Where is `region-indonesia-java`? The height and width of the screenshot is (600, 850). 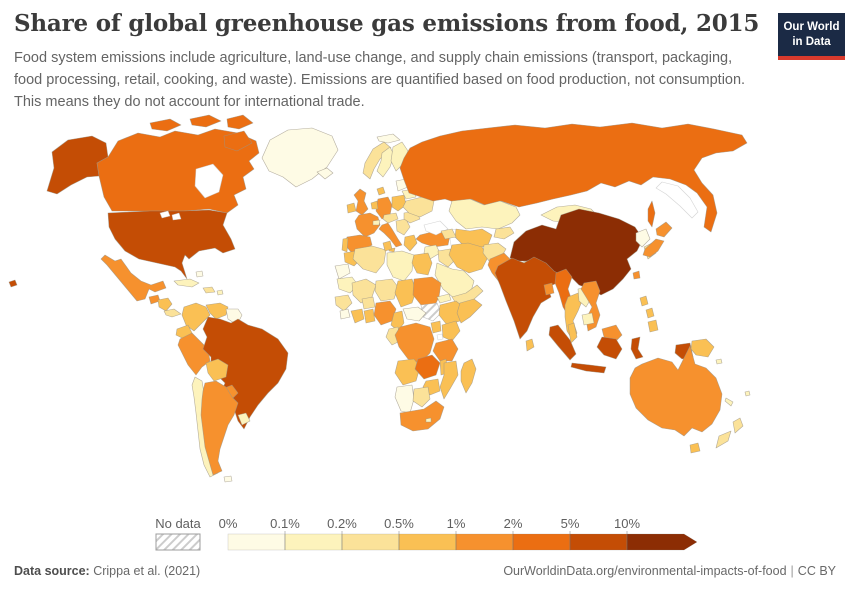 region-indonesia-java is located at coordinates (588, 368).